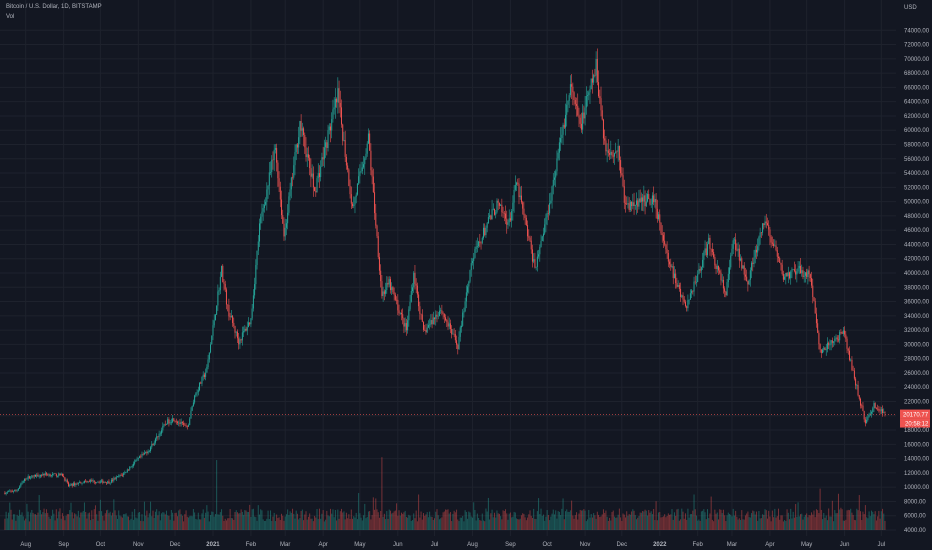  What do you see at coordinates (10, 17) in the screenshot?
I see `volume-legend: Vol` at bounding box center [10, 17].